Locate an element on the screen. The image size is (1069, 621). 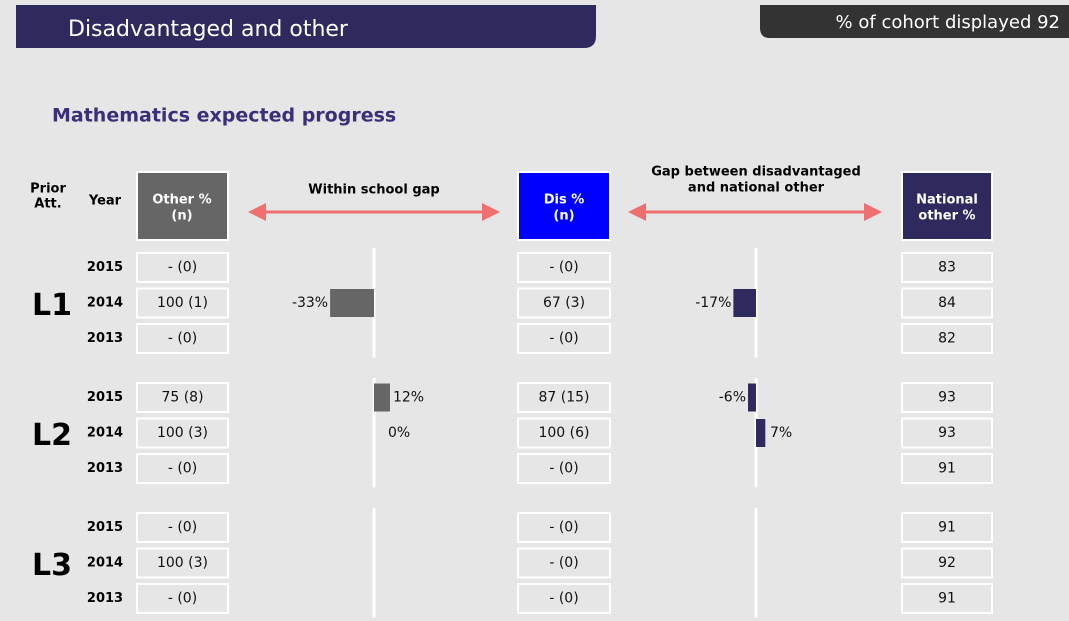
other-header: (n) is located at coordinates (181, 216).